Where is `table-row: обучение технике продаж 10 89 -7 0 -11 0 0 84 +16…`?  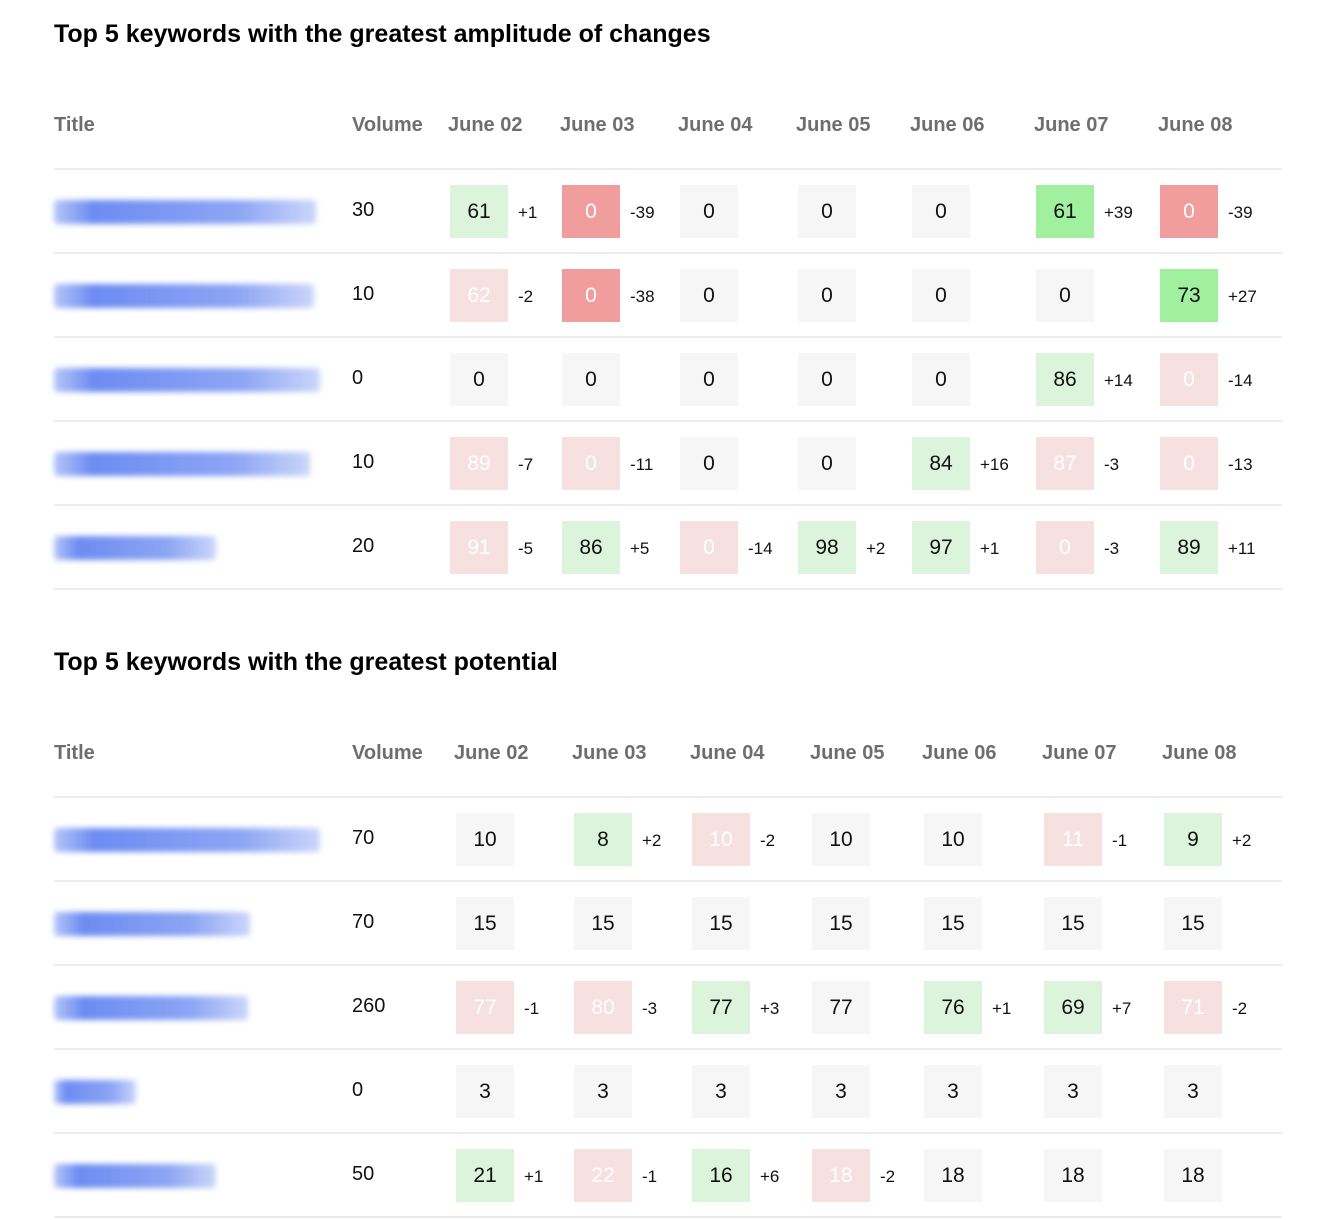
table-row: обучение технике продаж 10 89 -7 0 -11 0 0 84 +16… is located at coordinates (668, 464).